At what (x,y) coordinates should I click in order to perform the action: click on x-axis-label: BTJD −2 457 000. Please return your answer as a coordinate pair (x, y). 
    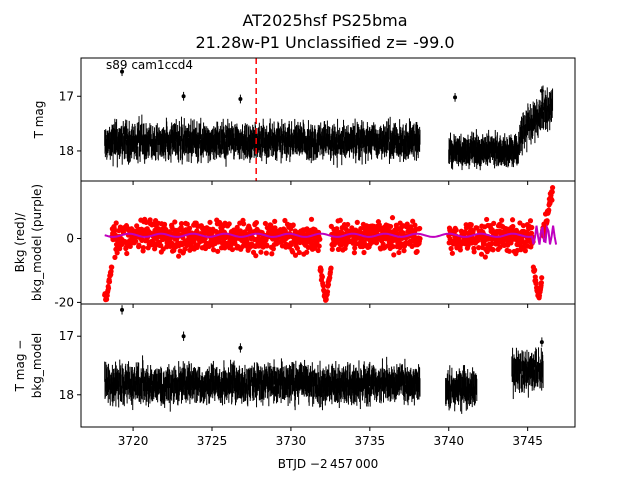
    Looking at the image, I should click on (328, 464).